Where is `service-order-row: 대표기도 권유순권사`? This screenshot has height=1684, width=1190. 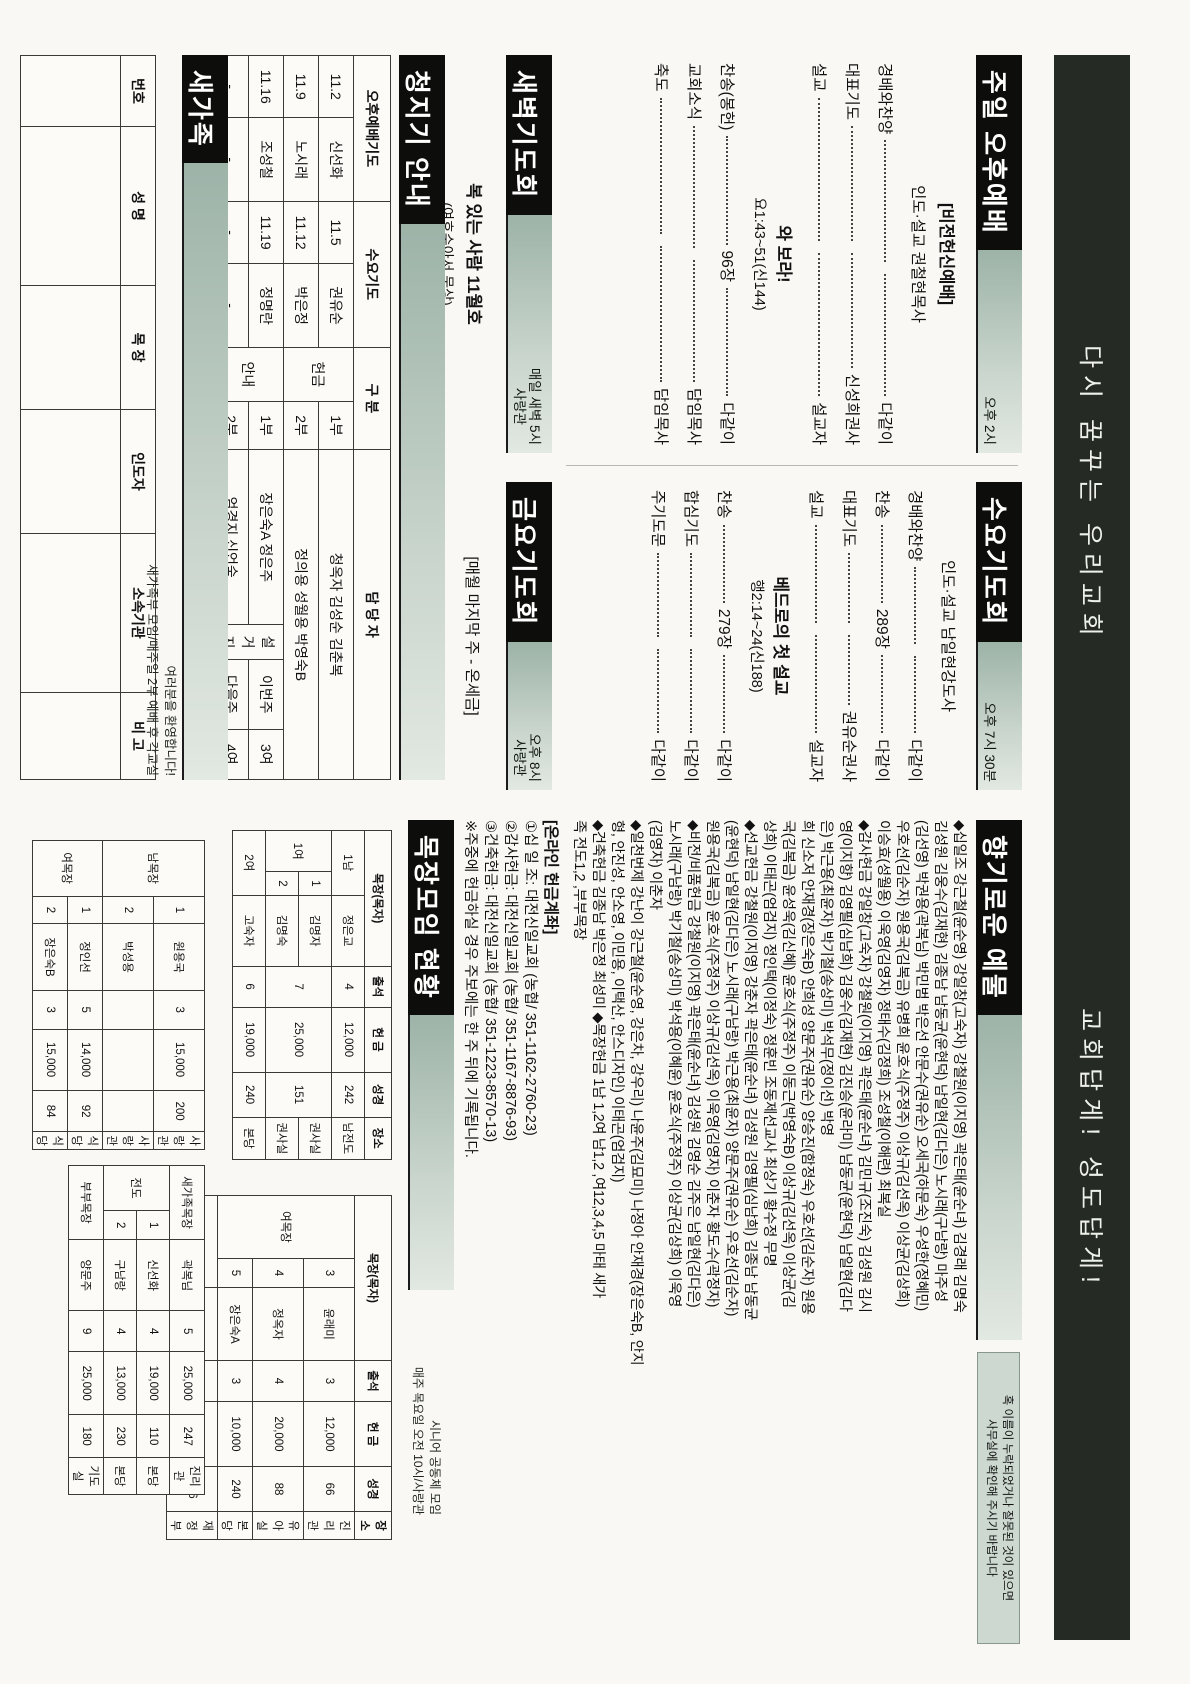 service-order-row: 대표기도 권유순권사 is located at coordinates (850, 636).